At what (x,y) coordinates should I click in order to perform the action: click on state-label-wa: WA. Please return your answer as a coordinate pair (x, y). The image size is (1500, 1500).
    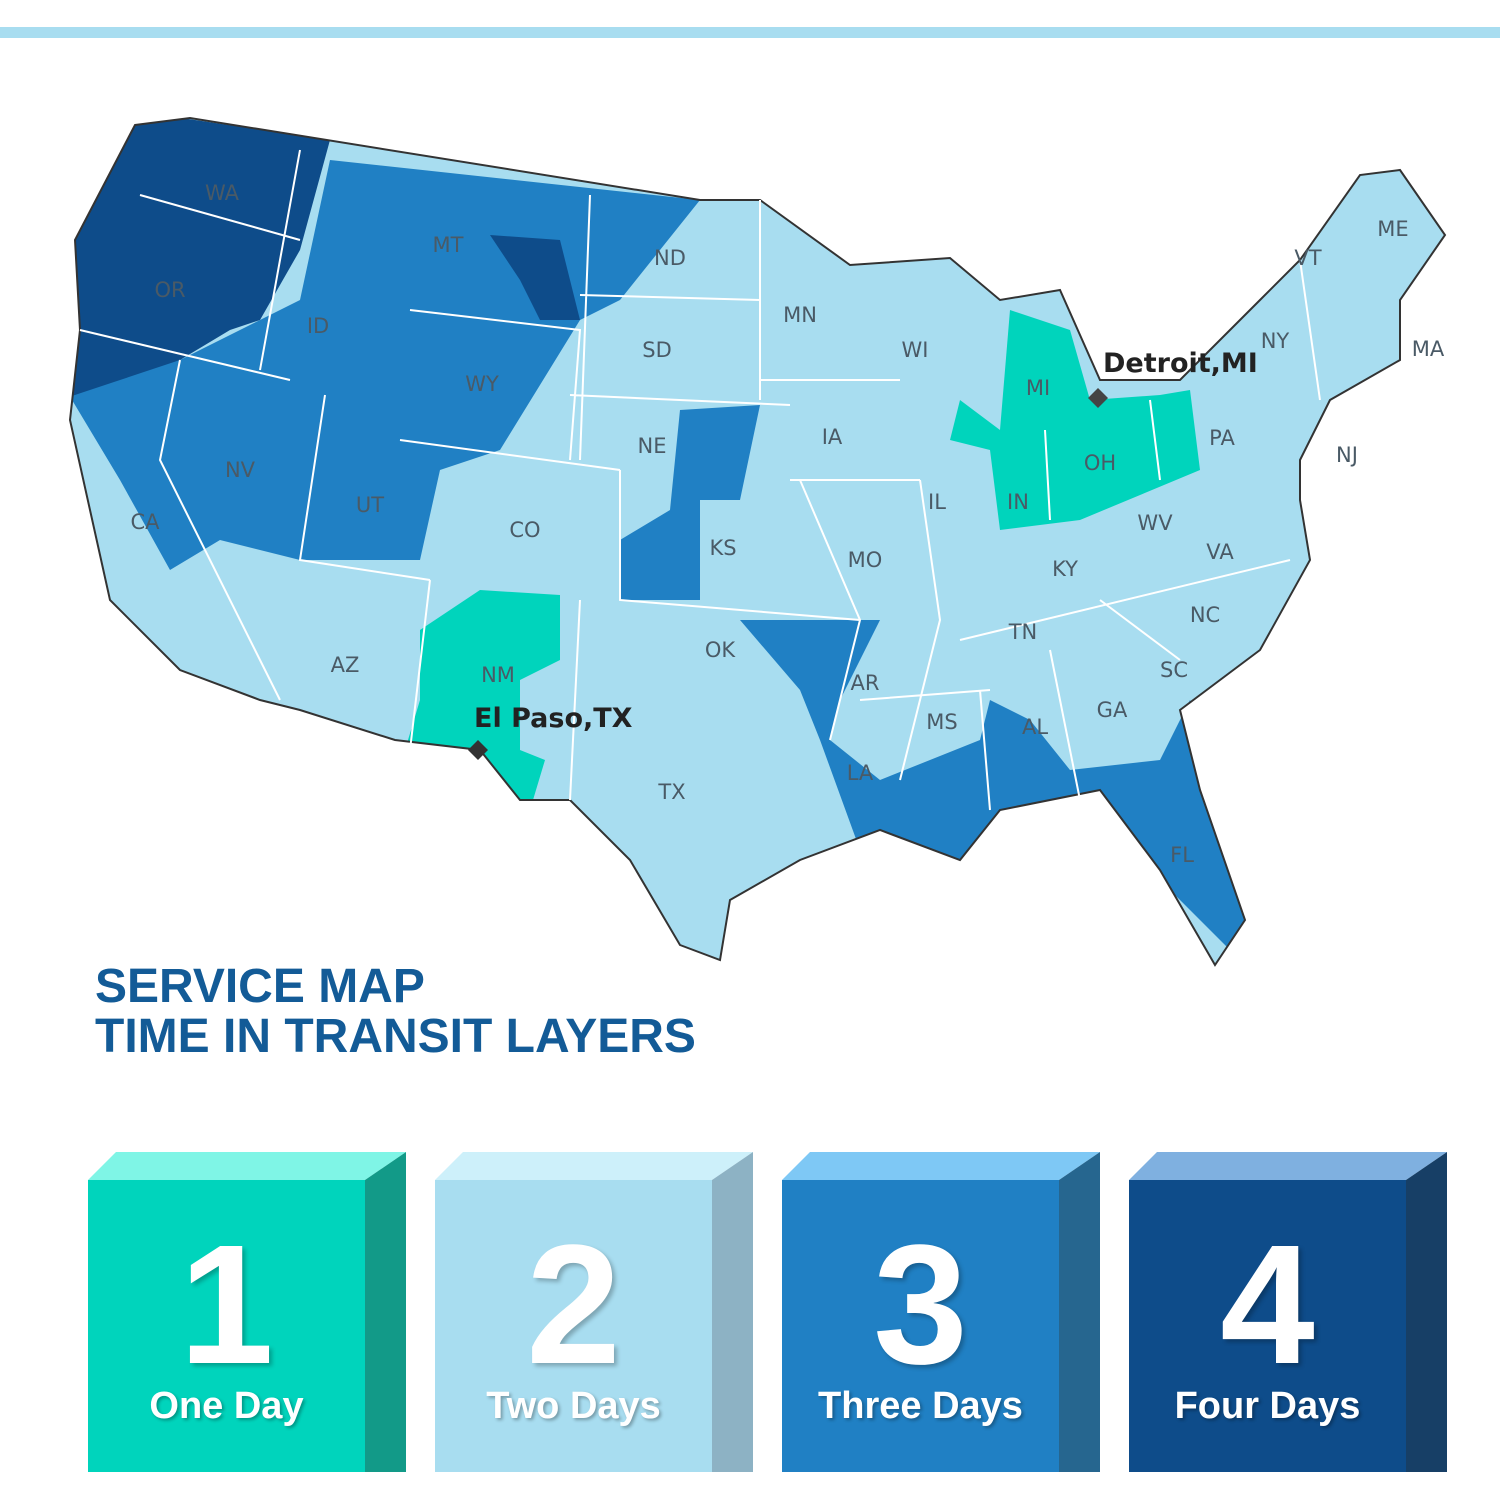
    Looking at the image, I should click on (222, 193).